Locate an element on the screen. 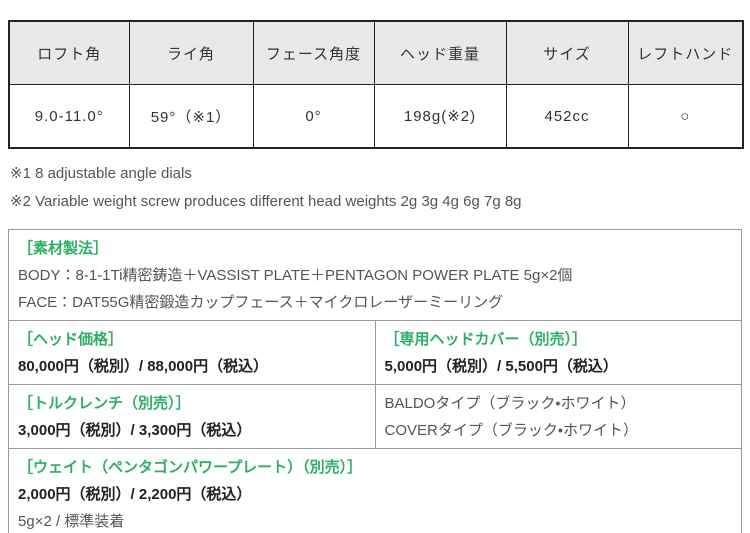 The height and width of the screenshot is (533, 750). cover-type-cover: COVERタイプ（ブラック・ホワイト） is located at coordinates (511, 430).